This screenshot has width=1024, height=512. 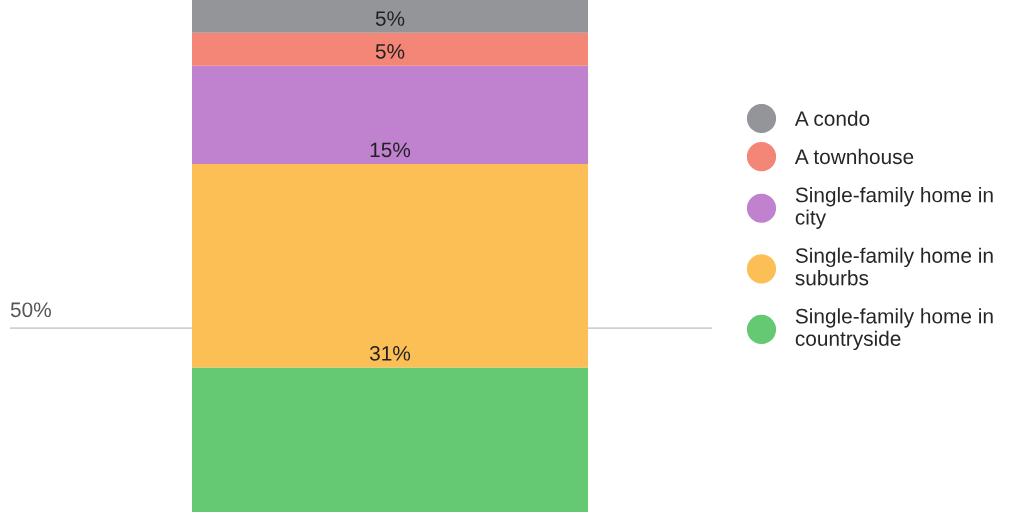 I want to click on ref-line-label: 50%, so click(x=30, y=310).